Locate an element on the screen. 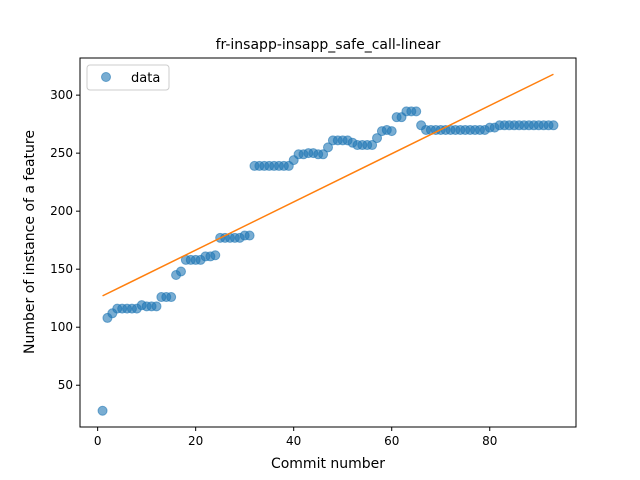 The height and width of the screenshot is (480, 640). y-tick-label: 150 is located at coordinates (61, 269).